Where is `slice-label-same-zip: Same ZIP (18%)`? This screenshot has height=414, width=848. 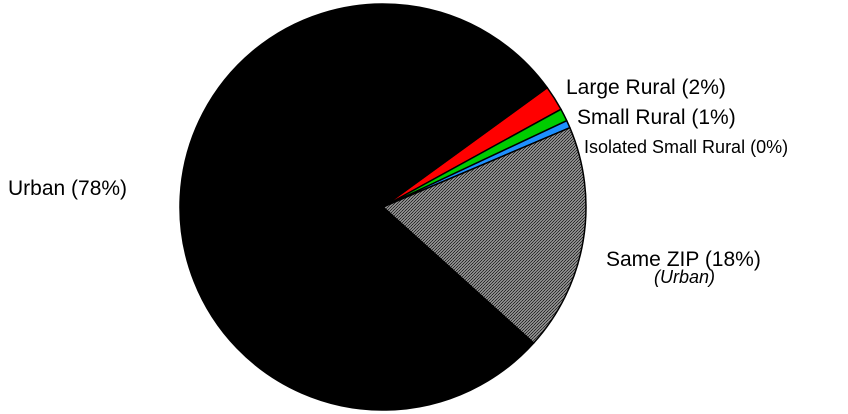
slice-label-same-zip: Same ZIP (18%) is located at coordinates (683, 259).